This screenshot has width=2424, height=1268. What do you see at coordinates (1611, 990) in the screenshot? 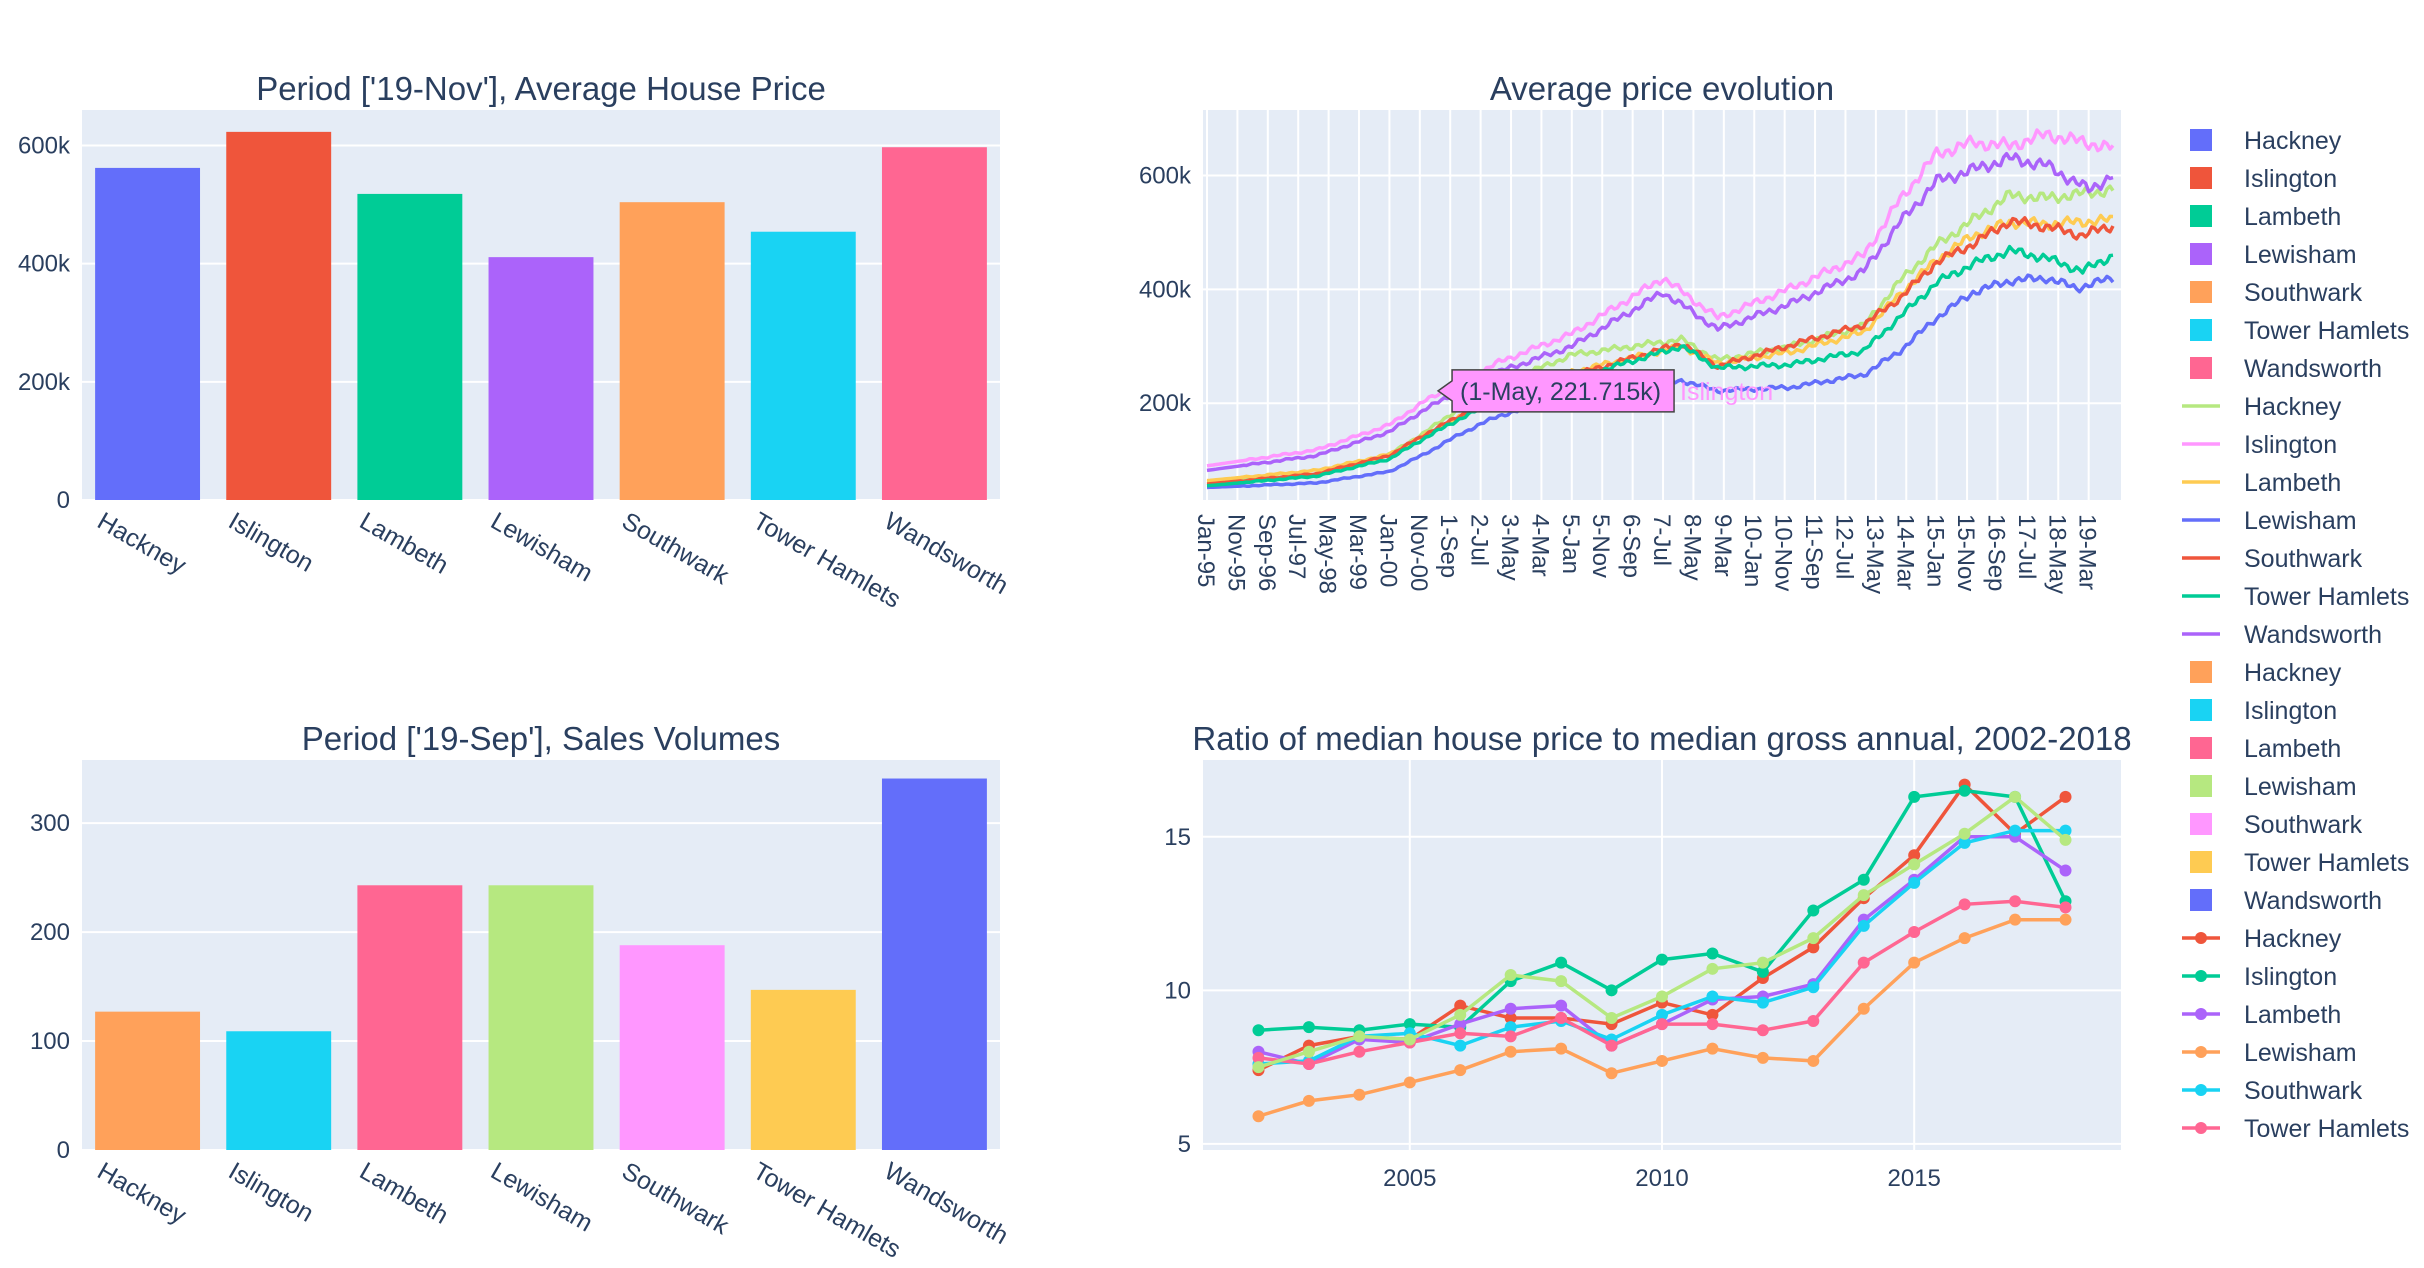
I see `point-islington-2009` at bounding box center [1611, 990].